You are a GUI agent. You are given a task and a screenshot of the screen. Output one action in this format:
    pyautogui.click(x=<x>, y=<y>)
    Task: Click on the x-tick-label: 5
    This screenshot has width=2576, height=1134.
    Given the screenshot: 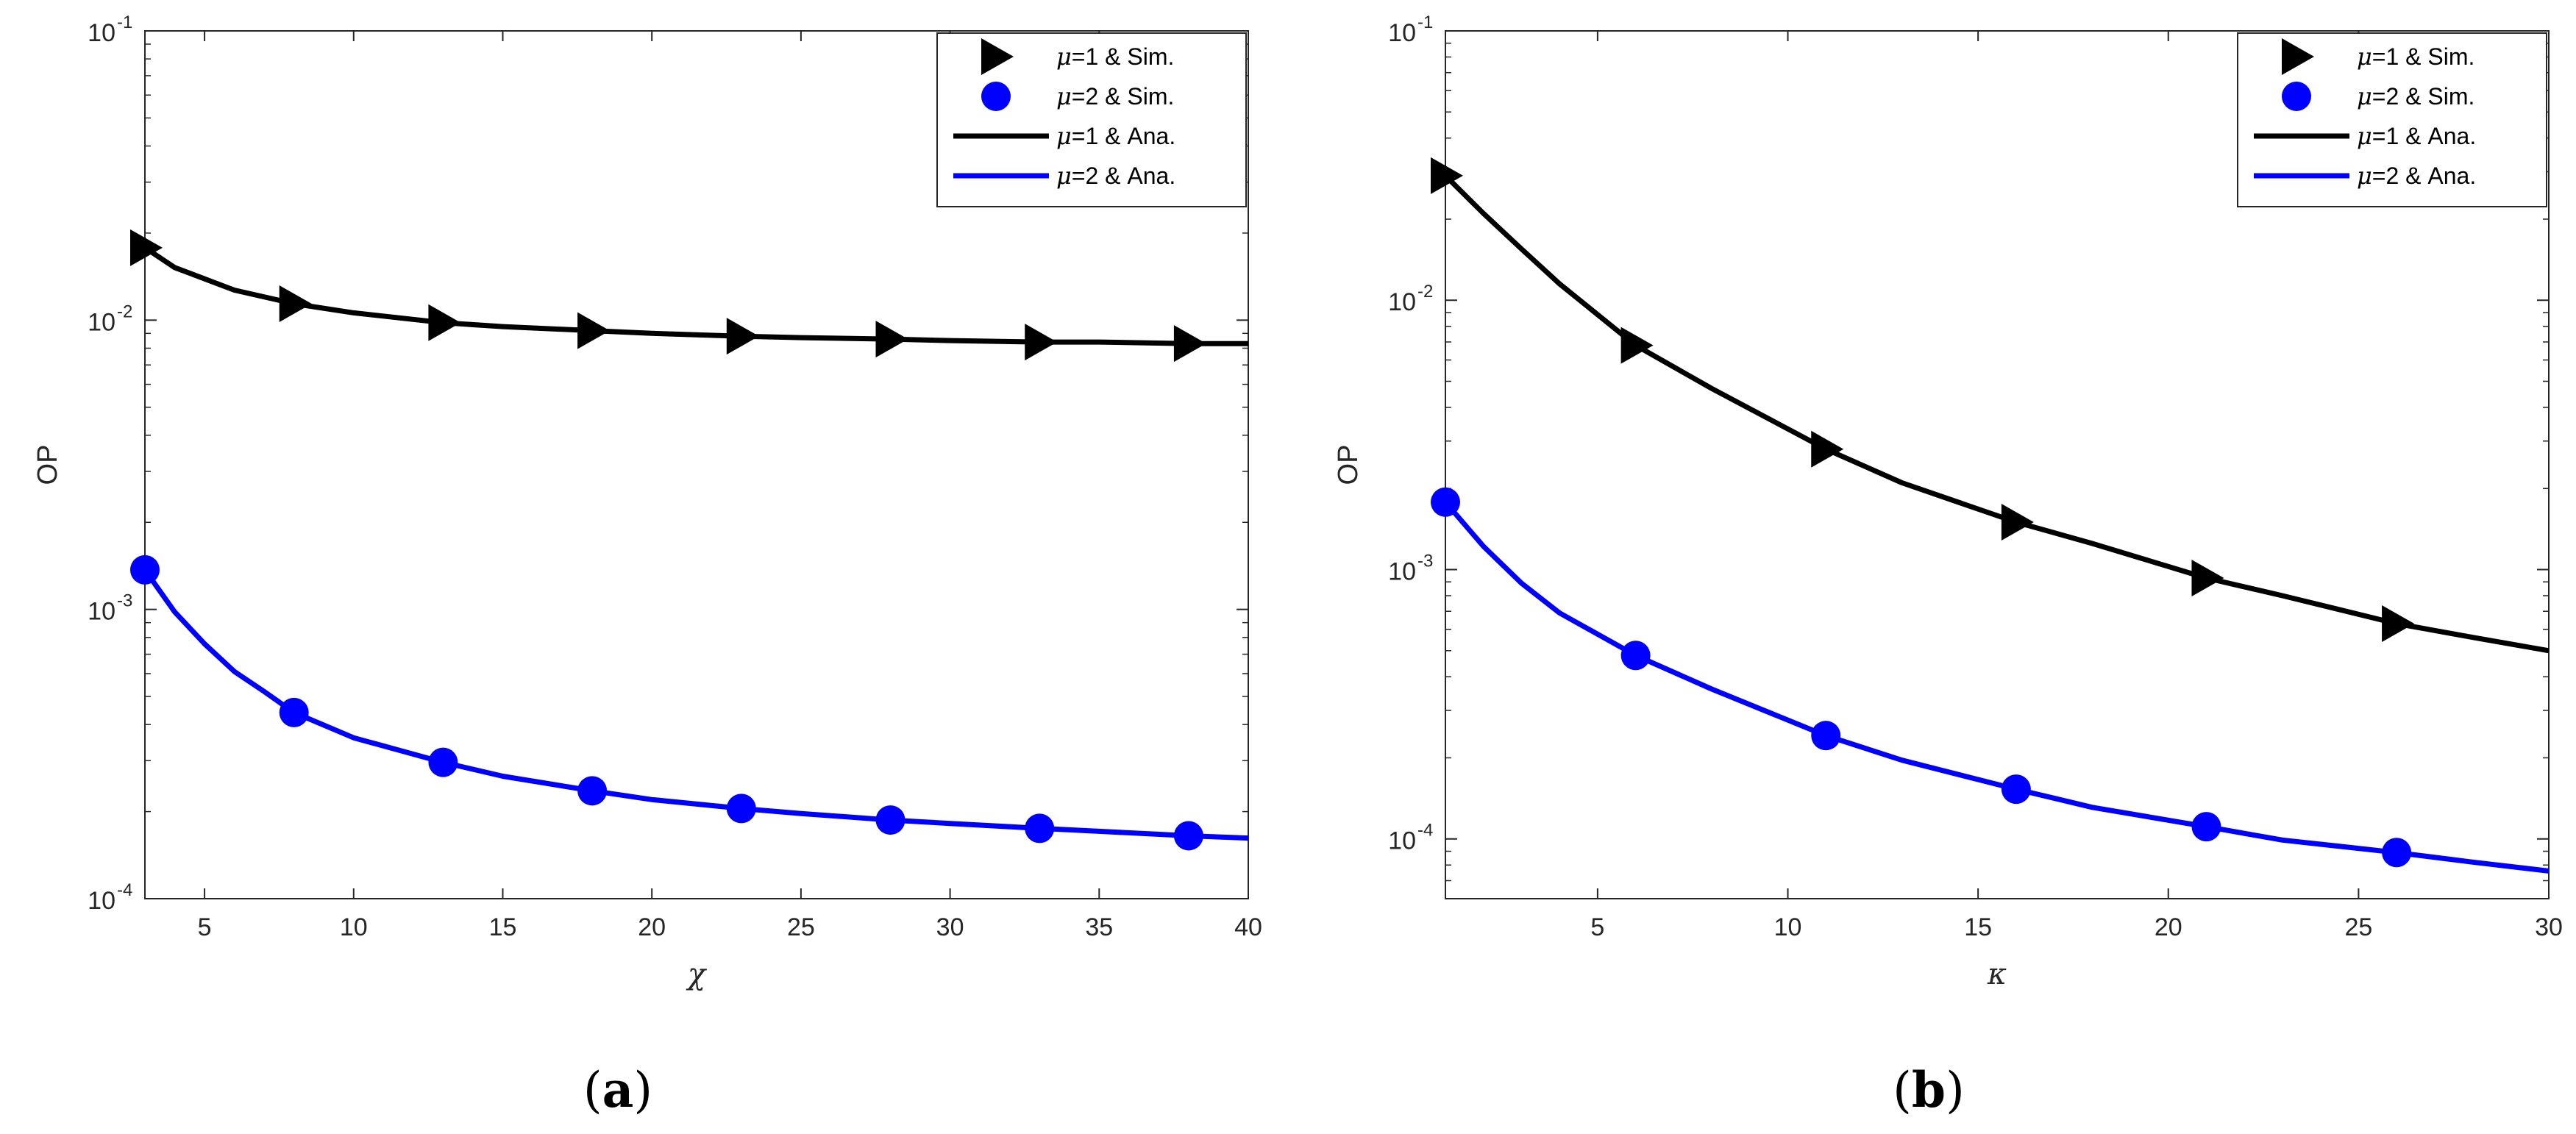 What is the action you would take?
    pyautogui.click(x=1597, y=927)
    